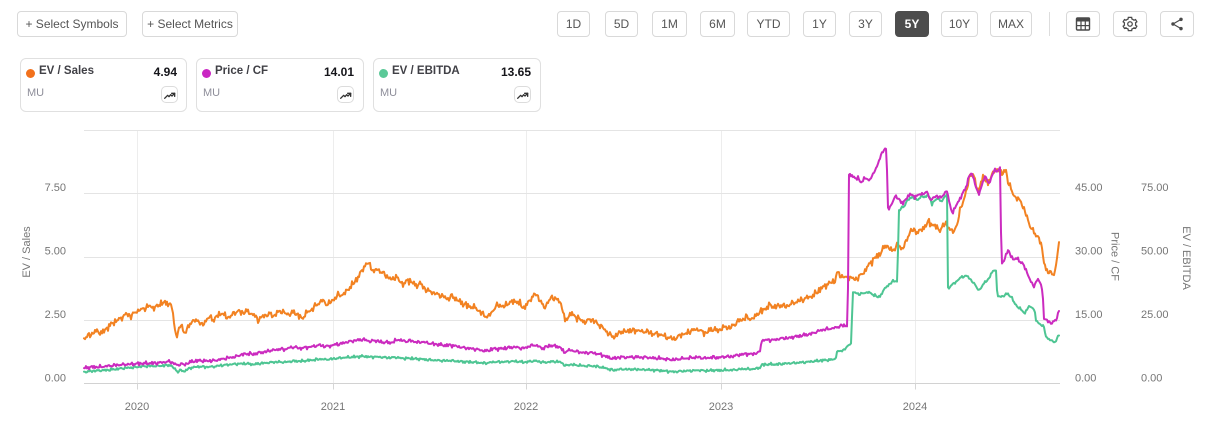 The height and width of the screenshot is (434, 1215). What do you see at coordinates (27, 252) in the screenshot?
I see `svg-text: EV / Sales` at bounding box center [27, 252].